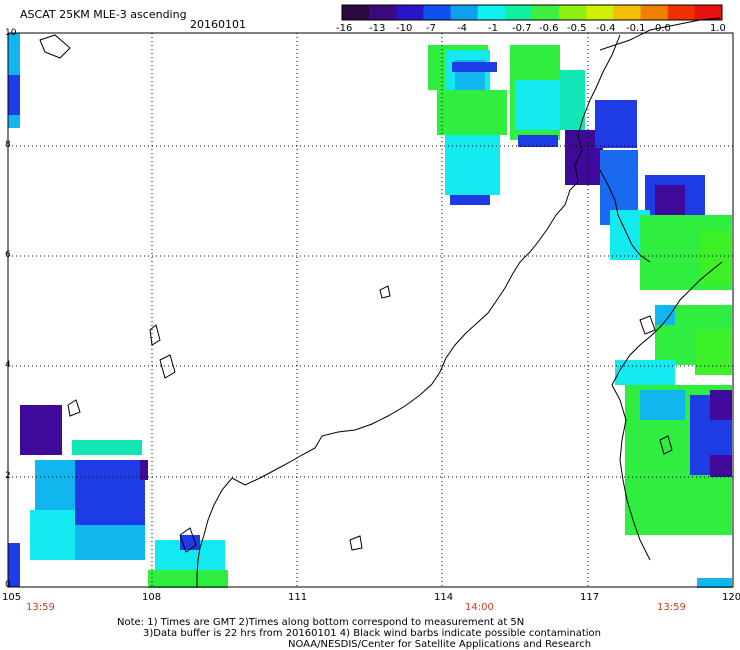  Describe the element at coordinates (431, 28) in the screenshot. I see `colorbar-tick: -7` at that location.